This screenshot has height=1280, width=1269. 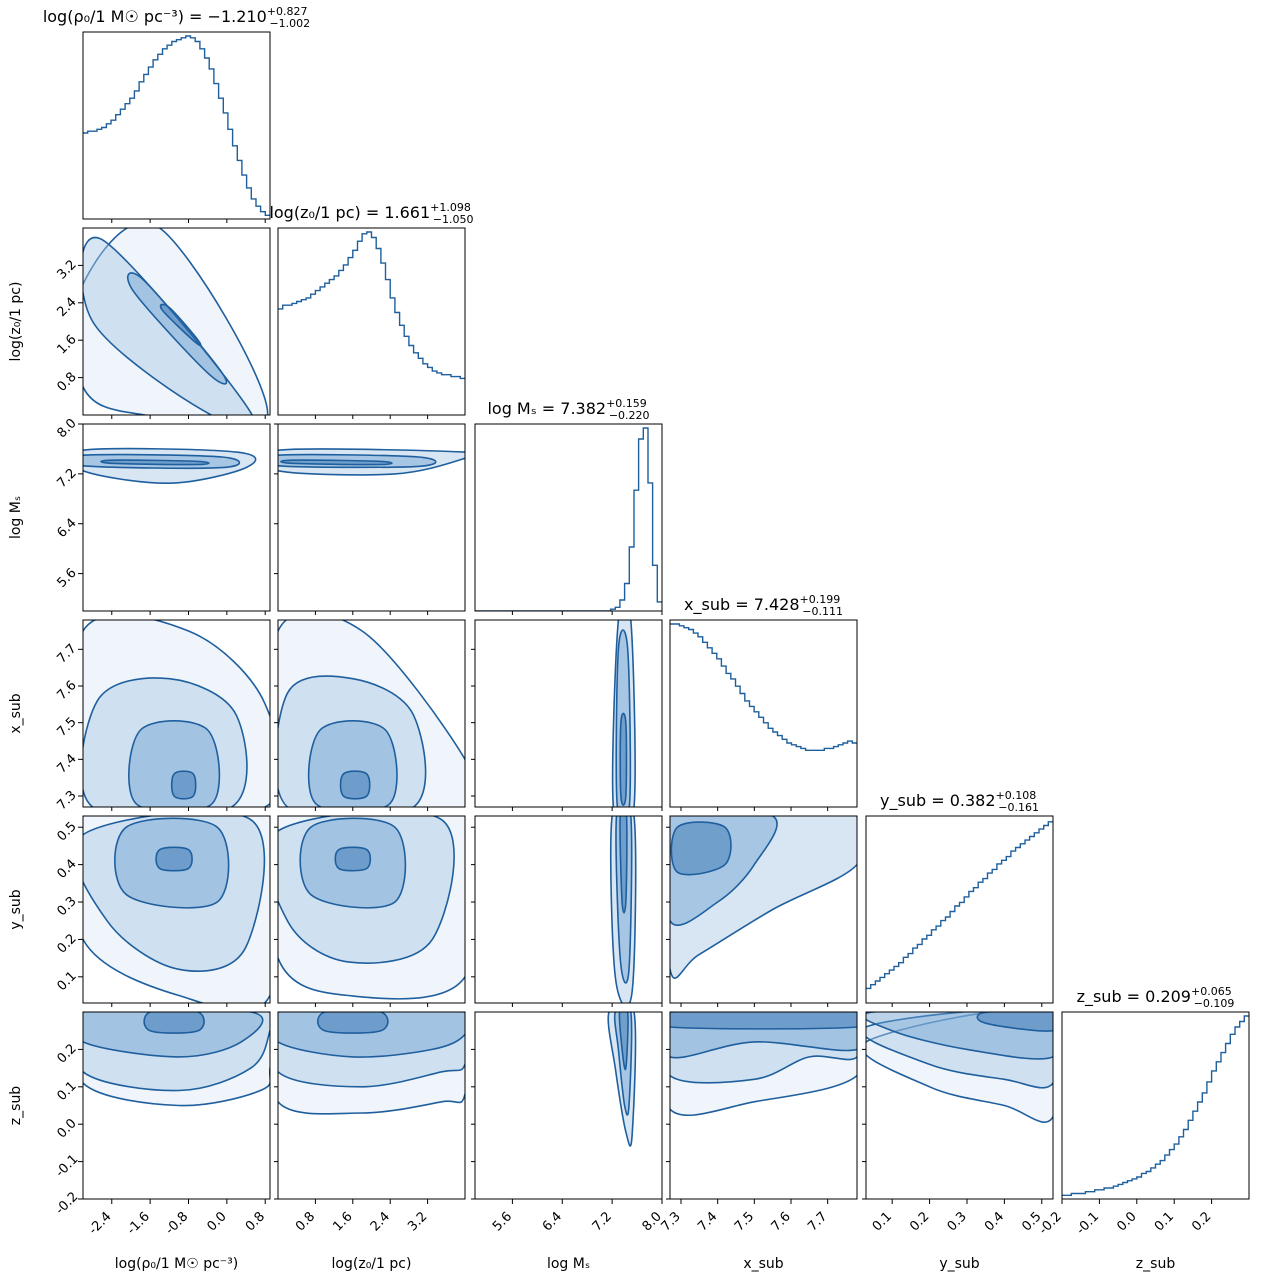 What do you see at coordinates (959, 801) in the screenshot?
I see `panel-title-ysub: y_sub = 0.382+0.108 −0.161` at bounding box center [959, 801].